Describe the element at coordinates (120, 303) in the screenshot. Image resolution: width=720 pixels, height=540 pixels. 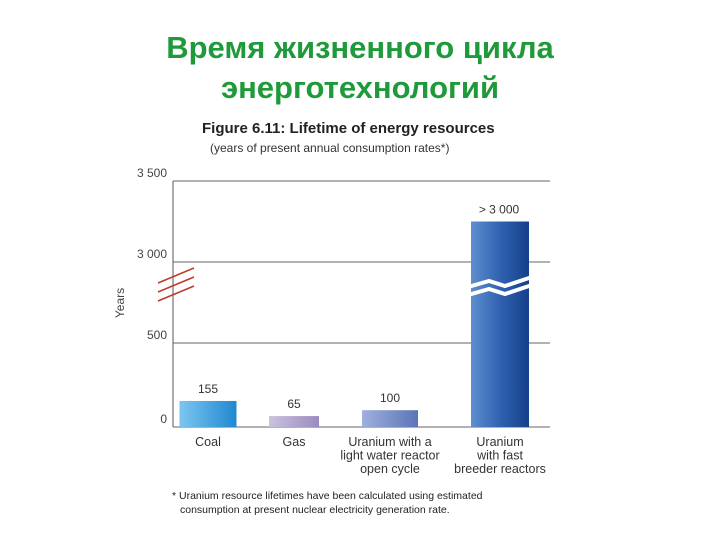
I see `y-axis-label: Years` at that location.